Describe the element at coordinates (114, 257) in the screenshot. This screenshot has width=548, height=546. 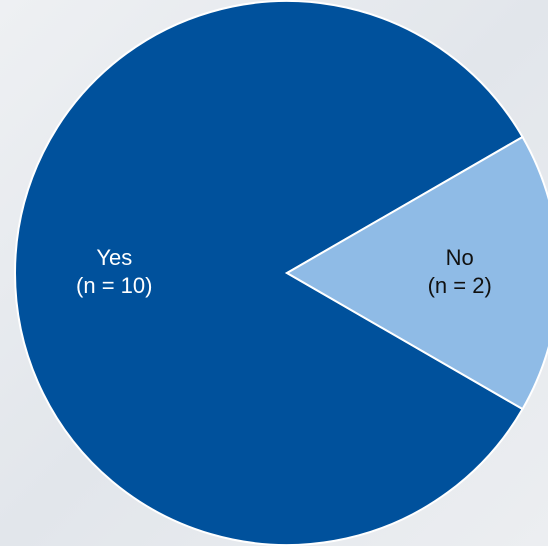
I see `slice-label: Yes` at that location.